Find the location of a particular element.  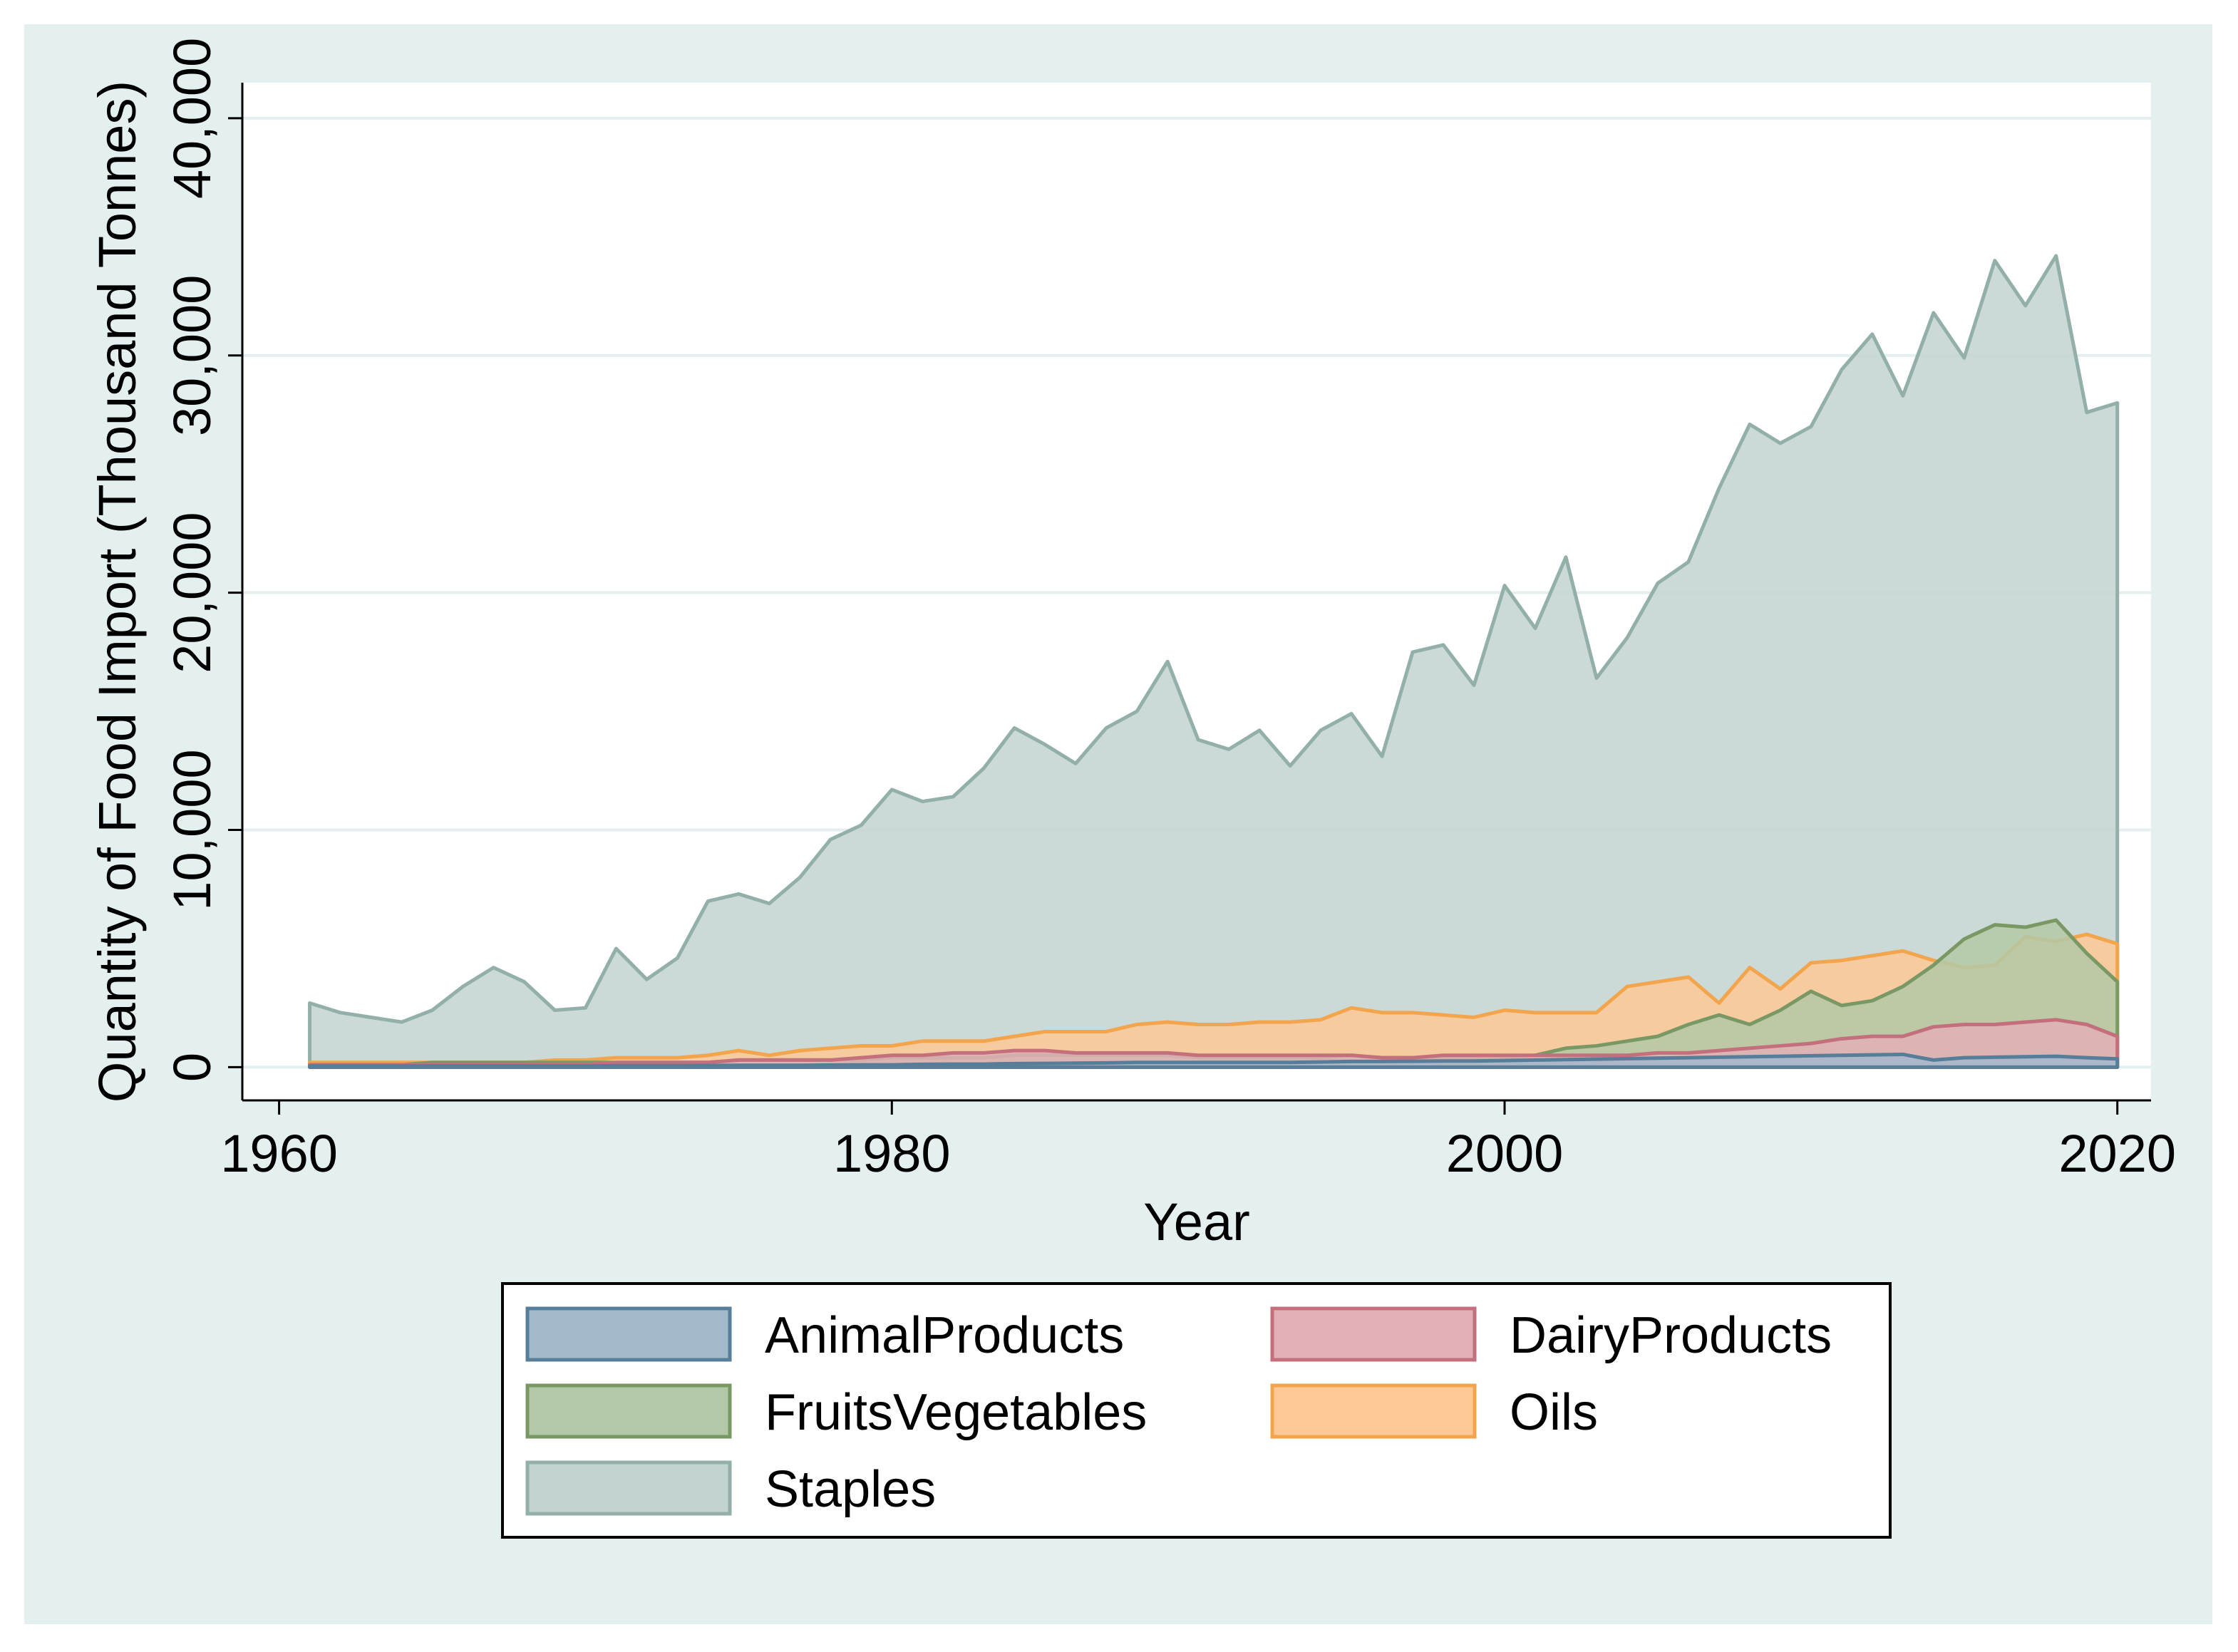

x-tick-label: 1960 is located at coordinates (279, 1153).